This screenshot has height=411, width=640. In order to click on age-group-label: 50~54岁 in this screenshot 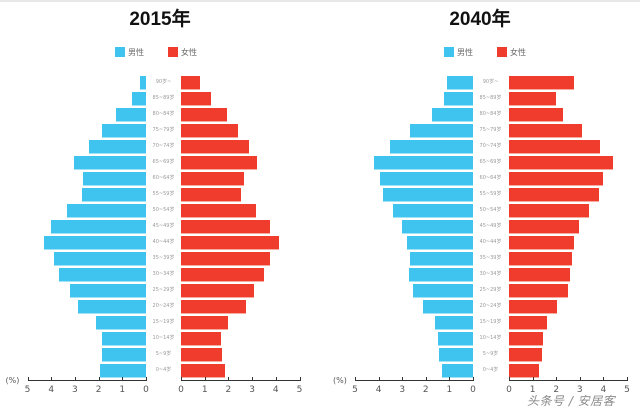, I will do `click(490, 210)`.